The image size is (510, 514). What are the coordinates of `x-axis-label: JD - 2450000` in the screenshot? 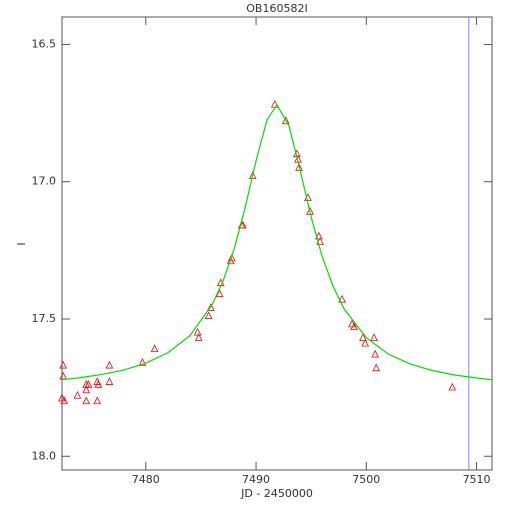 It's located at (276, 493).